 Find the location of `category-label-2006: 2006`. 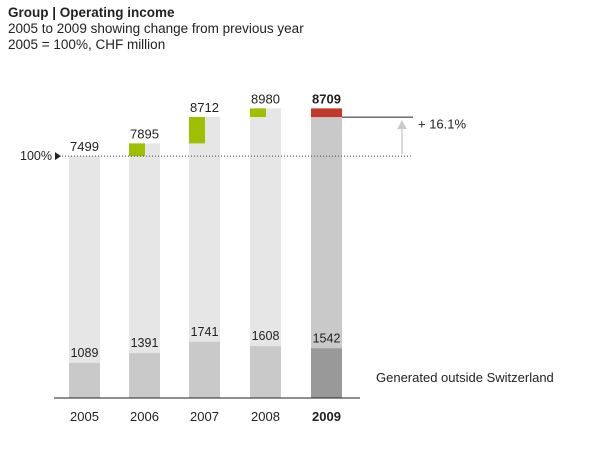

category-label-2006: 2006 is located at coordinates (144, 416).